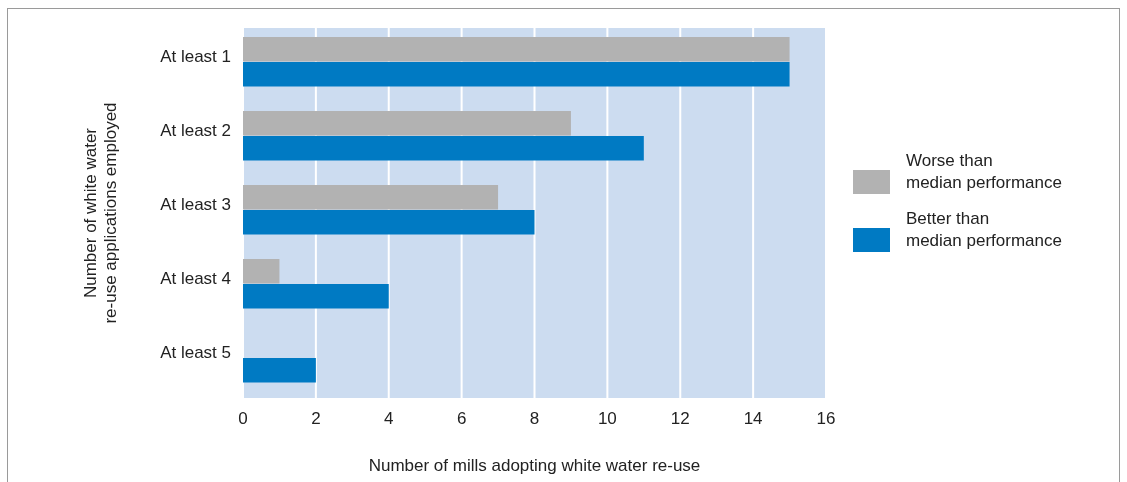 Image resolution: width=1127 pixels, height=482 pixels. What do you see at coordinates (534, 418) in the screenshot?
I see `x-tick-label: 8` at bounding box center [534, 418].